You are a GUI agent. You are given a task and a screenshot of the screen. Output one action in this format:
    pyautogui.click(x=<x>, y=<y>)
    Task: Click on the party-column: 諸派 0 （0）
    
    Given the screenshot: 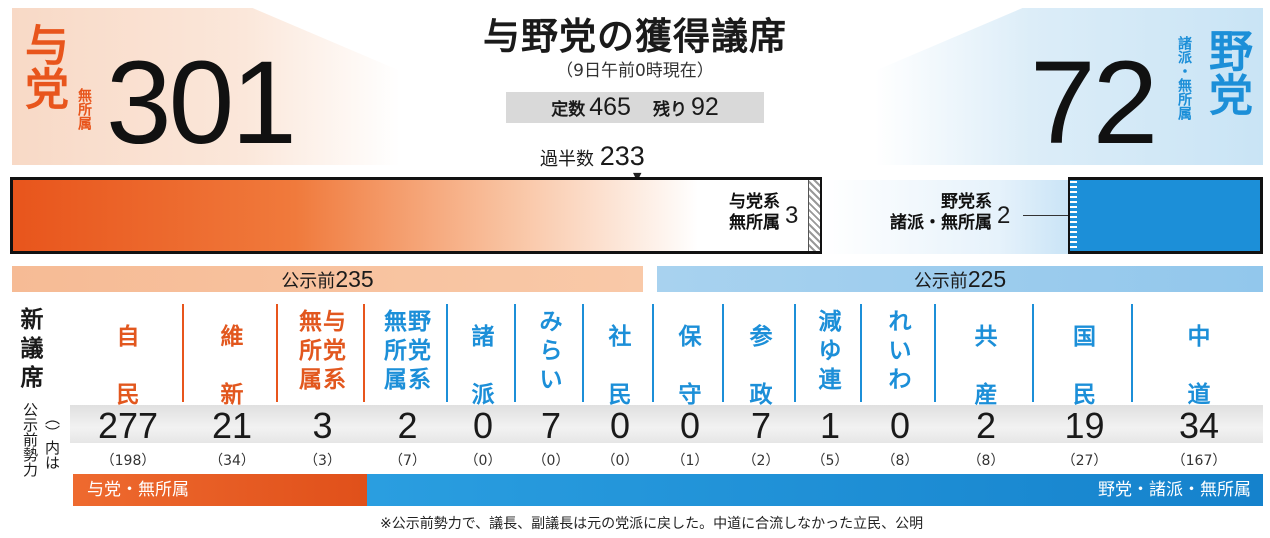 What is the action you would take?
    pyautogui.click(x=483, y=386)
    